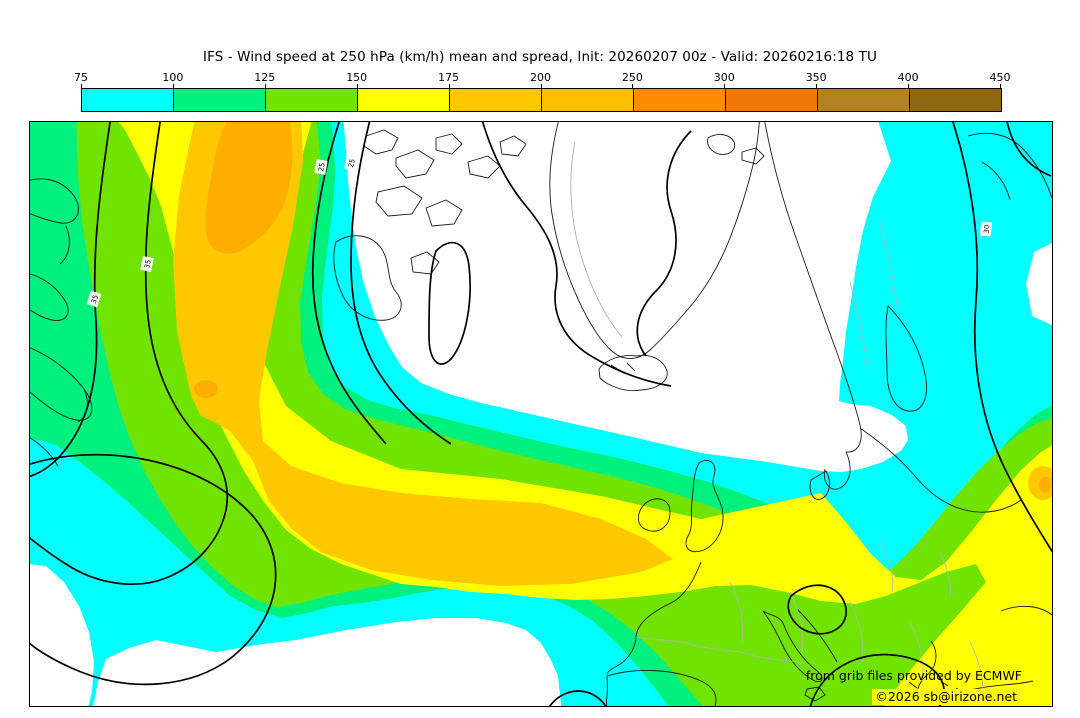 This screenshot has height=718, width=1080. Describe the element at coordinates (913, 675) in the screenshot. I see `attribution-source: from grib files provided by ECMWF` at that location.